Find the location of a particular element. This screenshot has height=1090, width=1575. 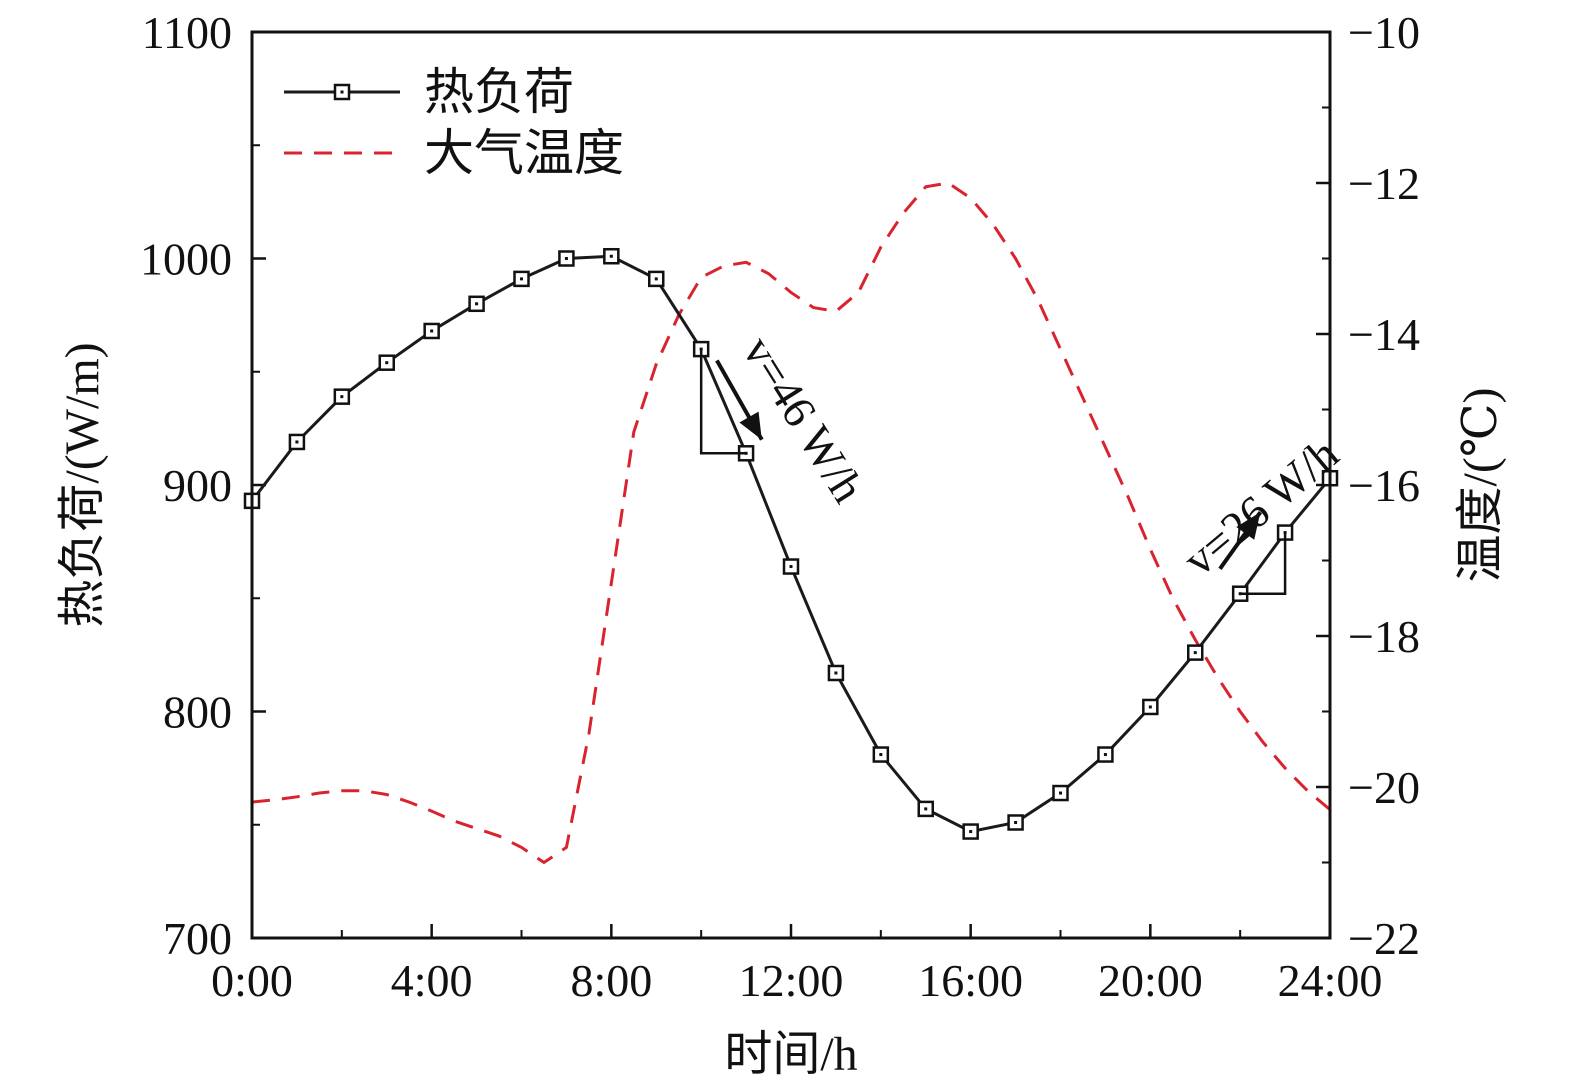

y-axis-left-title: 热负荷/(W/m) is located at coordinates (82, 484).